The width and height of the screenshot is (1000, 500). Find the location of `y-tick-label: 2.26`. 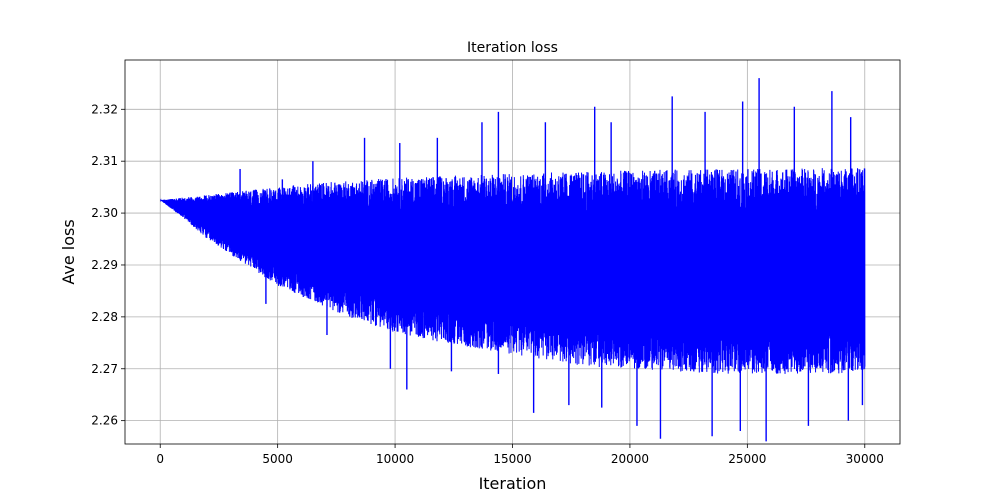

y-tick-label: 2.26 is located at coordinates (104, 421).